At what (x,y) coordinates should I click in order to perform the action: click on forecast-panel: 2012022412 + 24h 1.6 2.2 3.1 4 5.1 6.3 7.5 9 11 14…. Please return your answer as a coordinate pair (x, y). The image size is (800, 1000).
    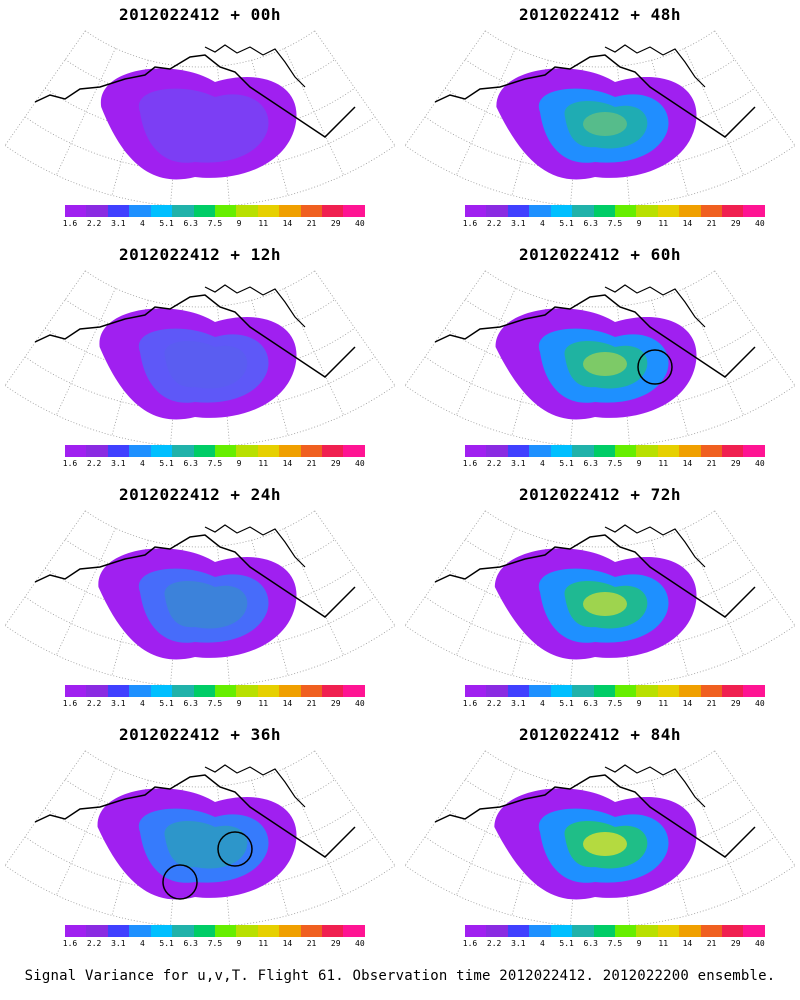
    Looking at the image, I should click on (200, 607).